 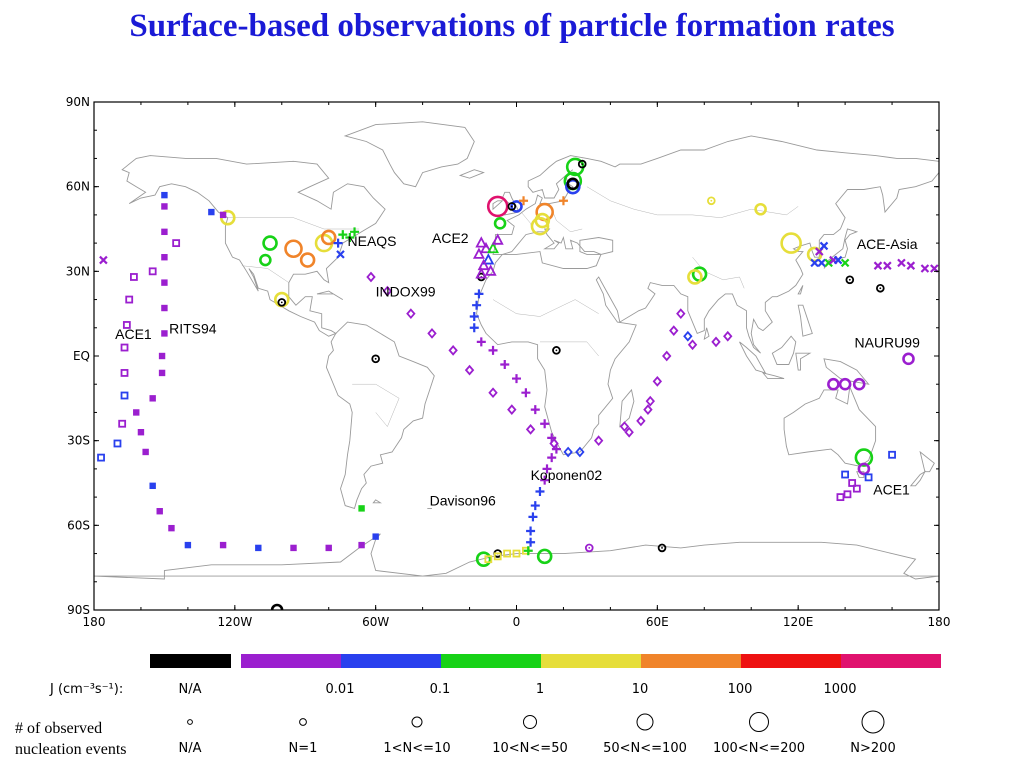 I want to click on j-value-label: 100, so click(x=740, y=689).